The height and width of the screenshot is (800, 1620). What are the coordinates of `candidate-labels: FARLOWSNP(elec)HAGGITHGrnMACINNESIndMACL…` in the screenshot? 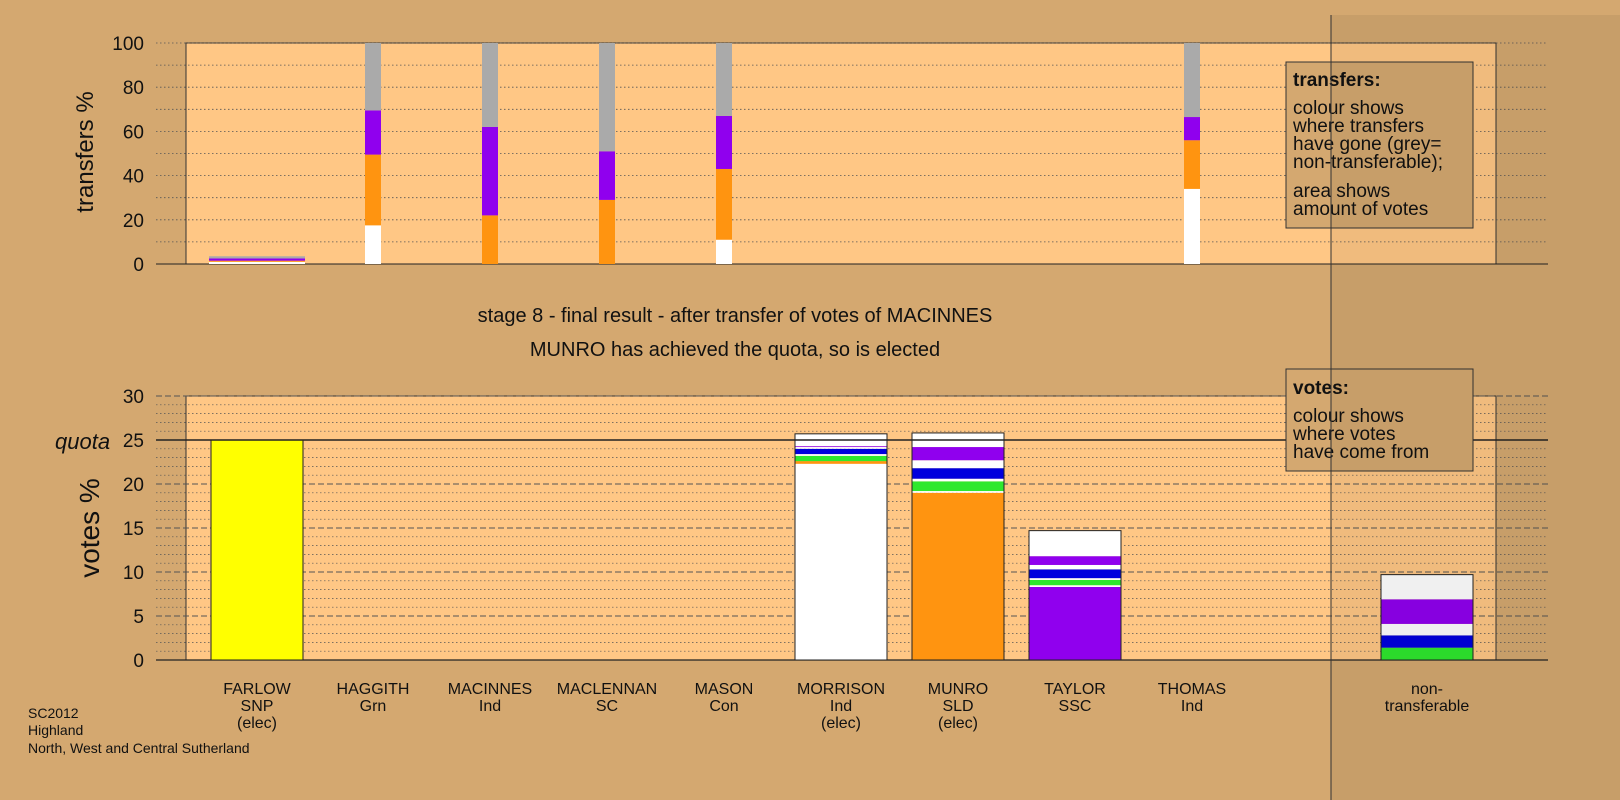 It's located at (846, 706).